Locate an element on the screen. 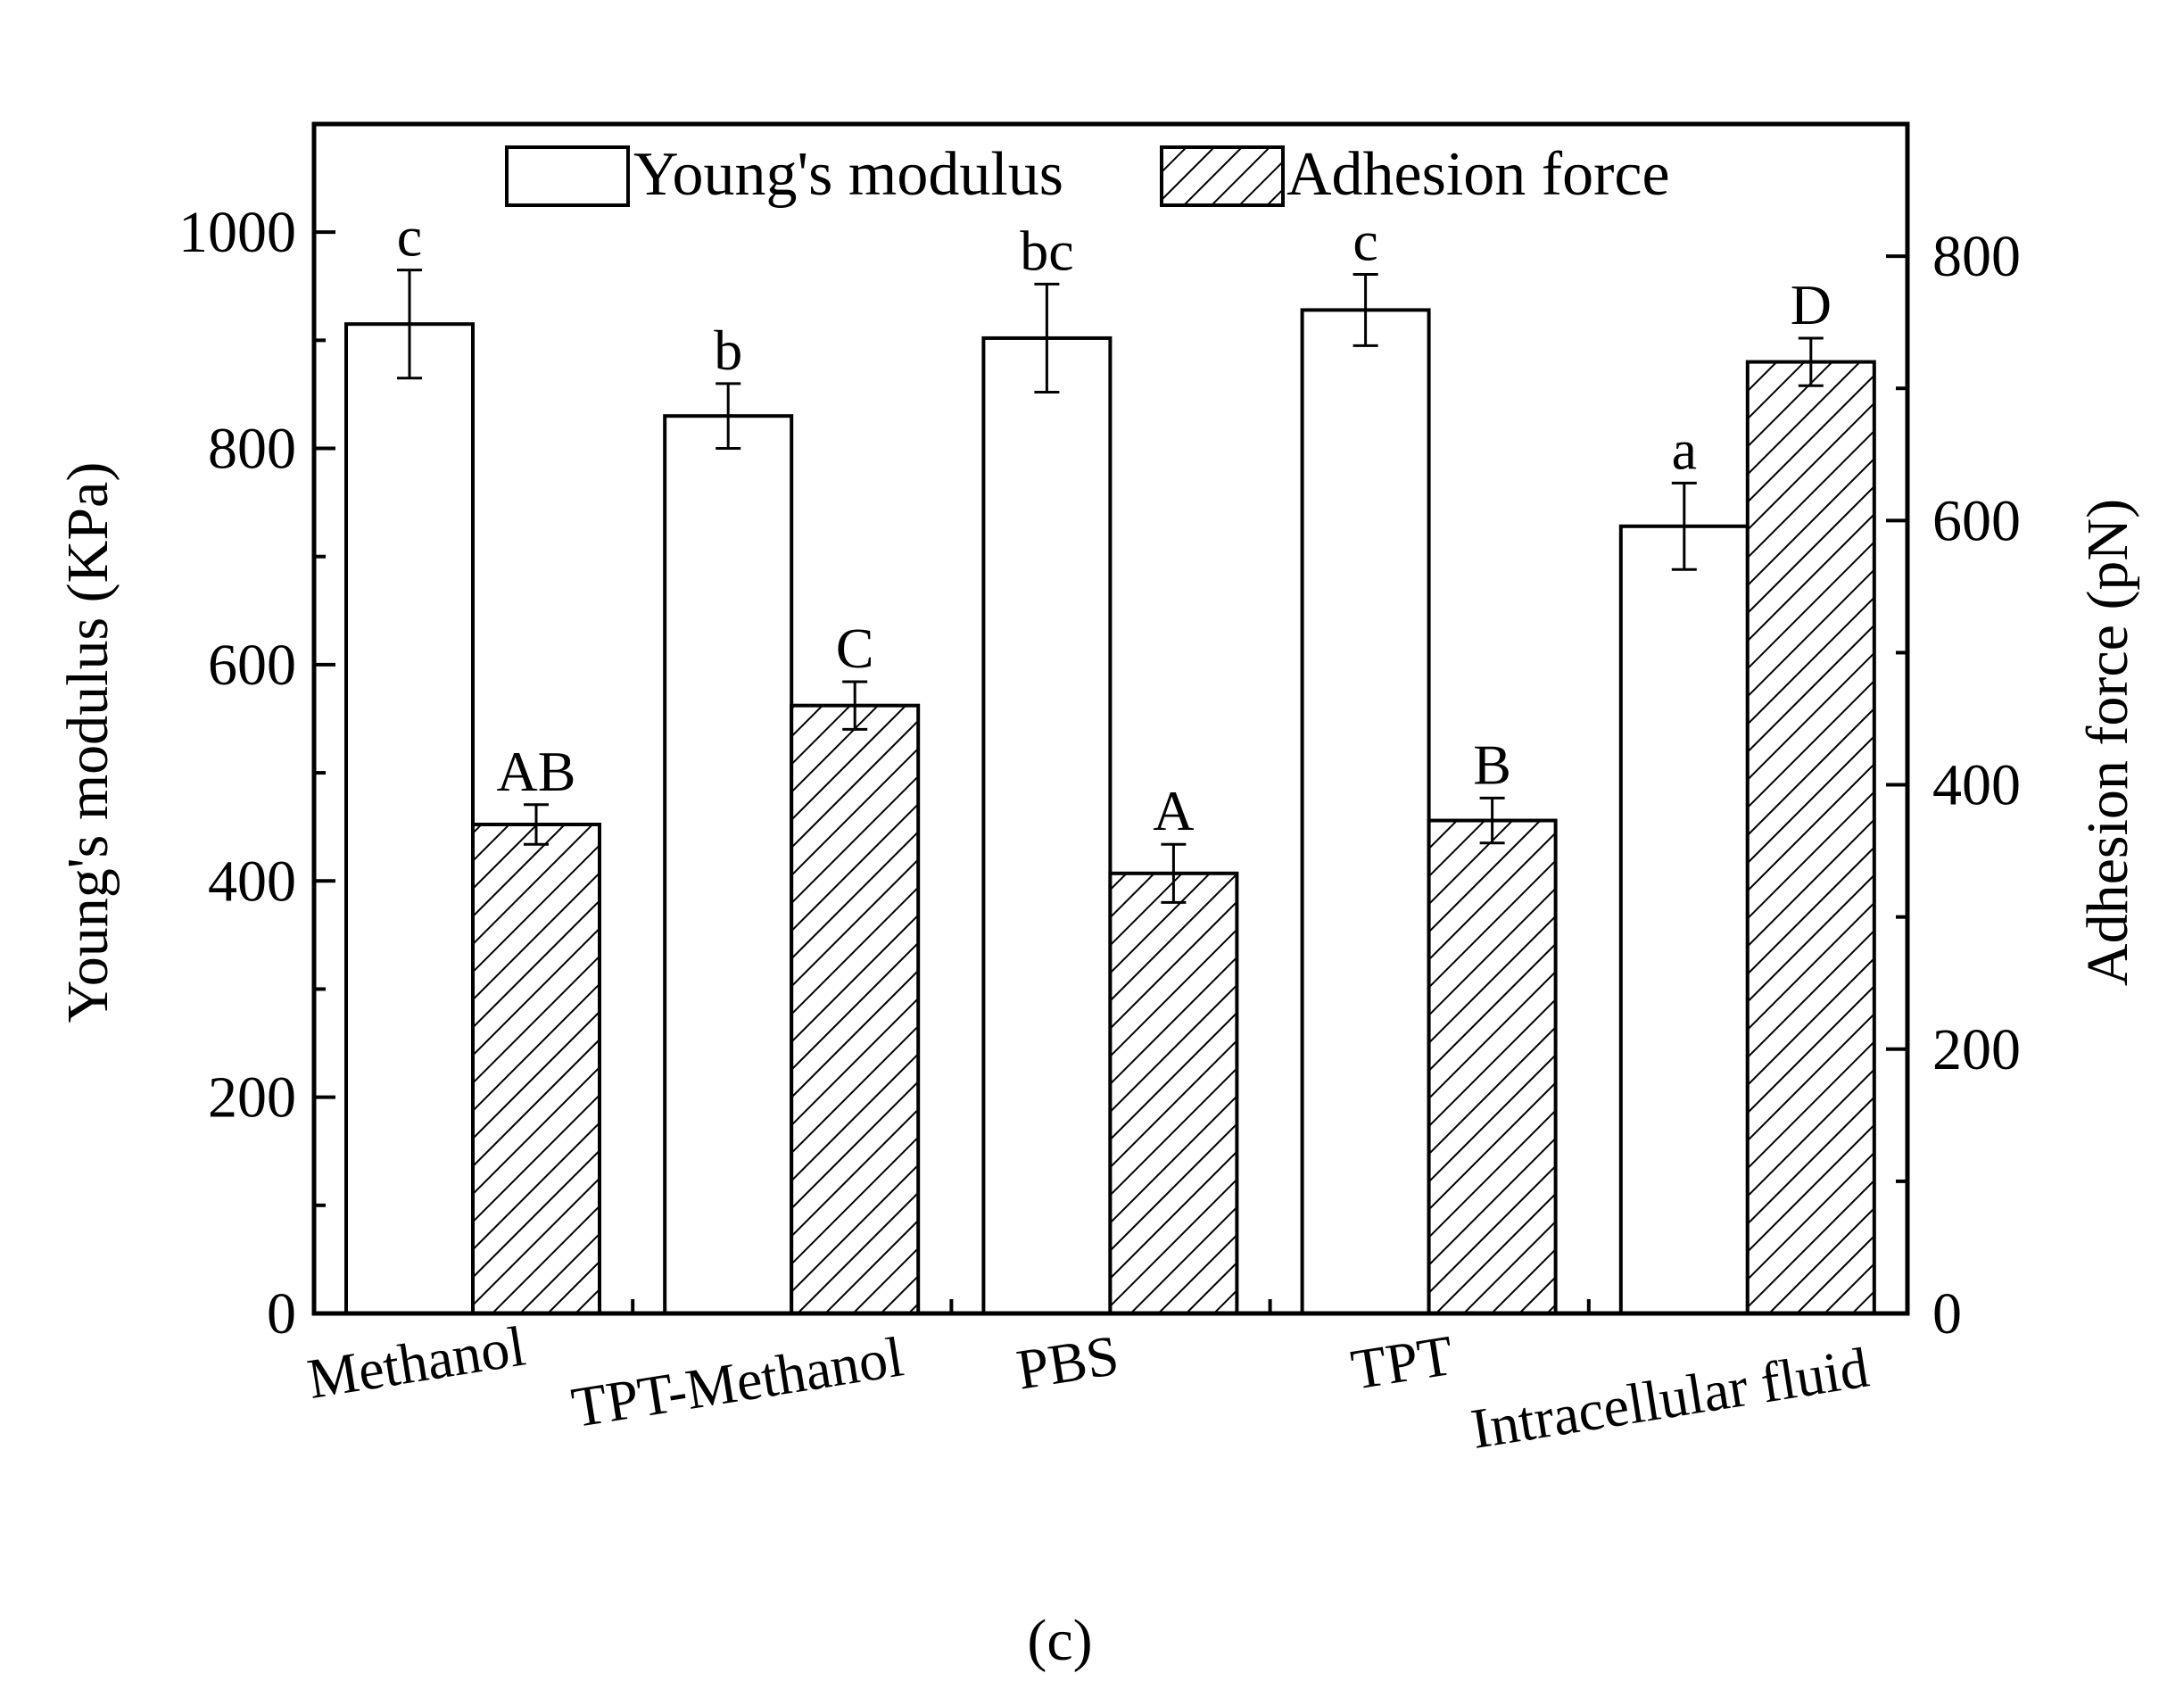  left-axis-tick-label: 200 is located at coordinates (252, 1098).